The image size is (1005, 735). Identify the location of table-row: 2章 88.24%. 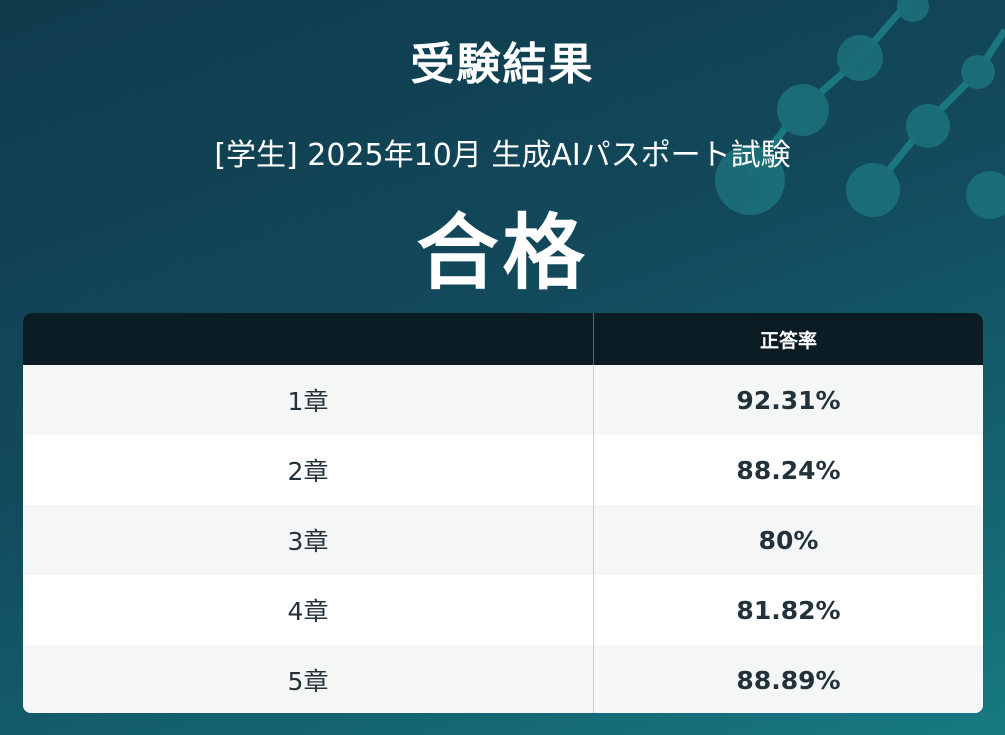
(503, 470).